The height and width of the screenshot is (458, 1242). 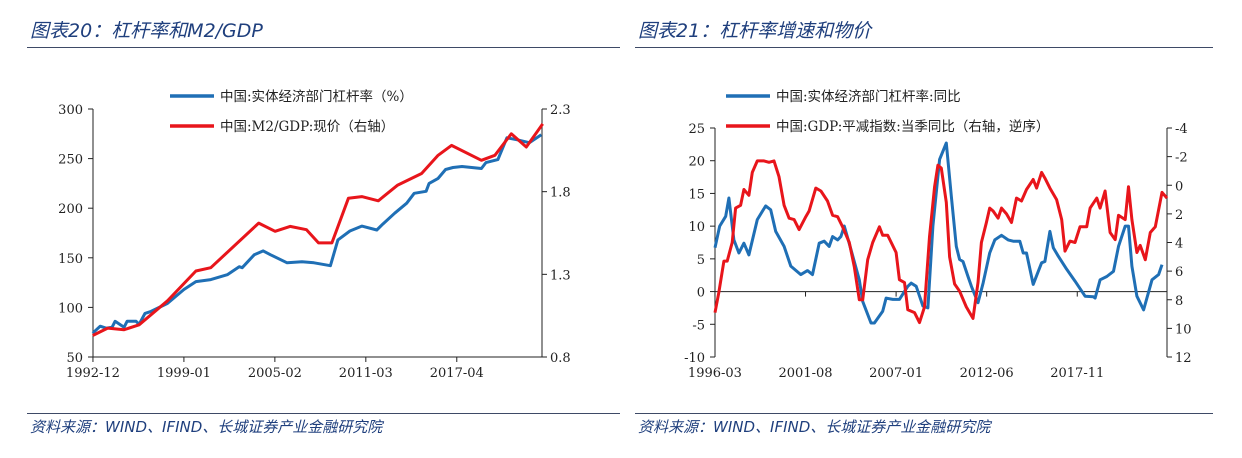 What do you see at coordinates (560, 193) in the screenshot?
I see `y-right-tick-label: 1.8` at bounding box center [560, 193].